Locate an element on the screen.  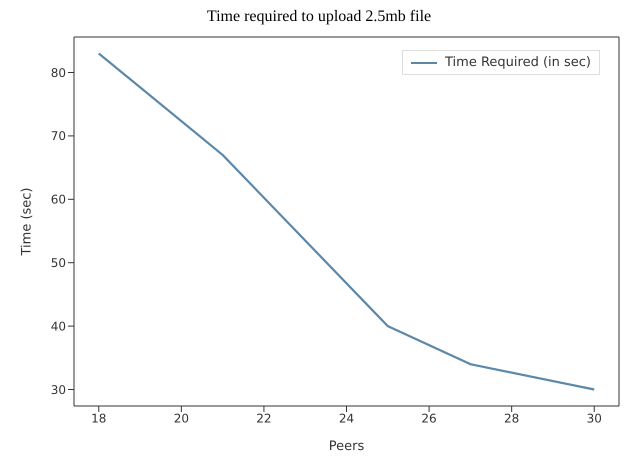
legend-label: Time Required (in sec) is located at coordinates (518, 62).